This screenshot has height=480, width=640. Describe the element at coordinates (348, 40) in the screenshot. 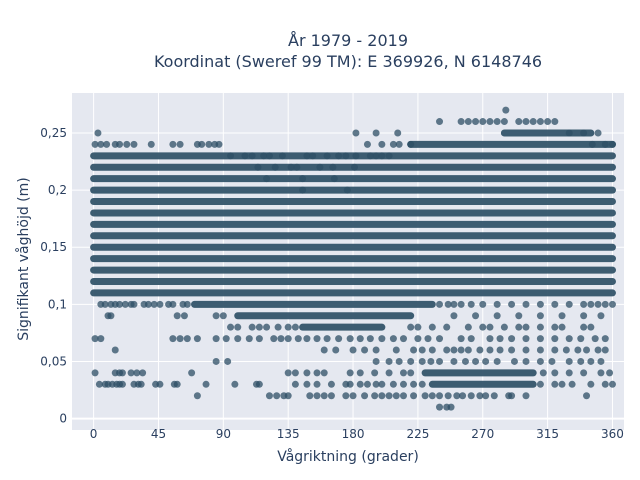

I see `chart-title-line-1: År 1979 - 2019` at that location.